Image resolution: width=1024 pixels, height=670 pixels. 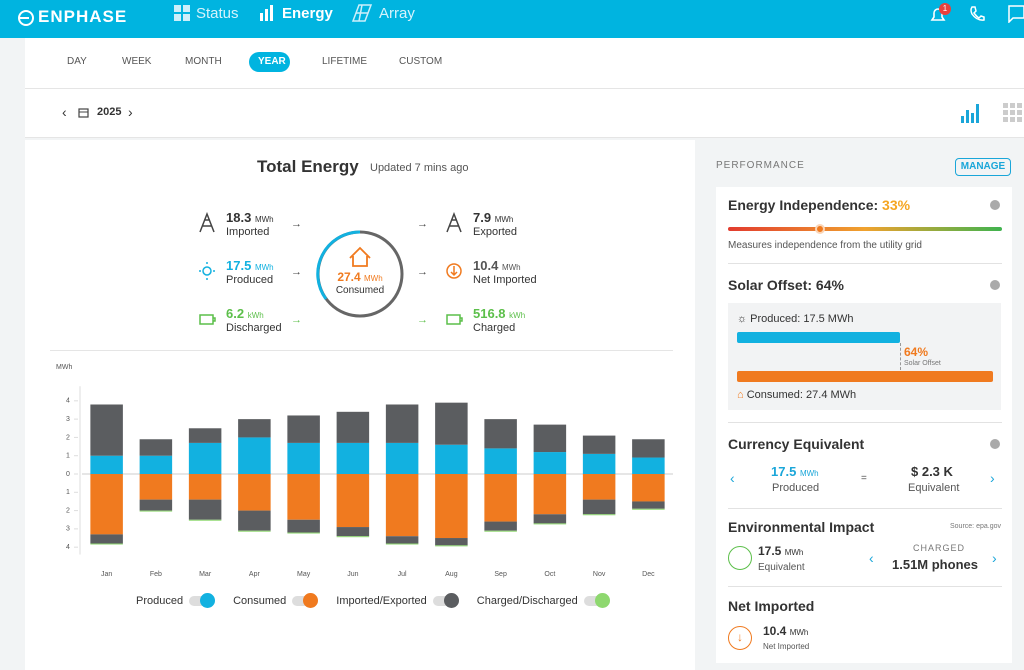 I want to click on flow-value-line: 6.2 kWh, so click(x=245, y=313).